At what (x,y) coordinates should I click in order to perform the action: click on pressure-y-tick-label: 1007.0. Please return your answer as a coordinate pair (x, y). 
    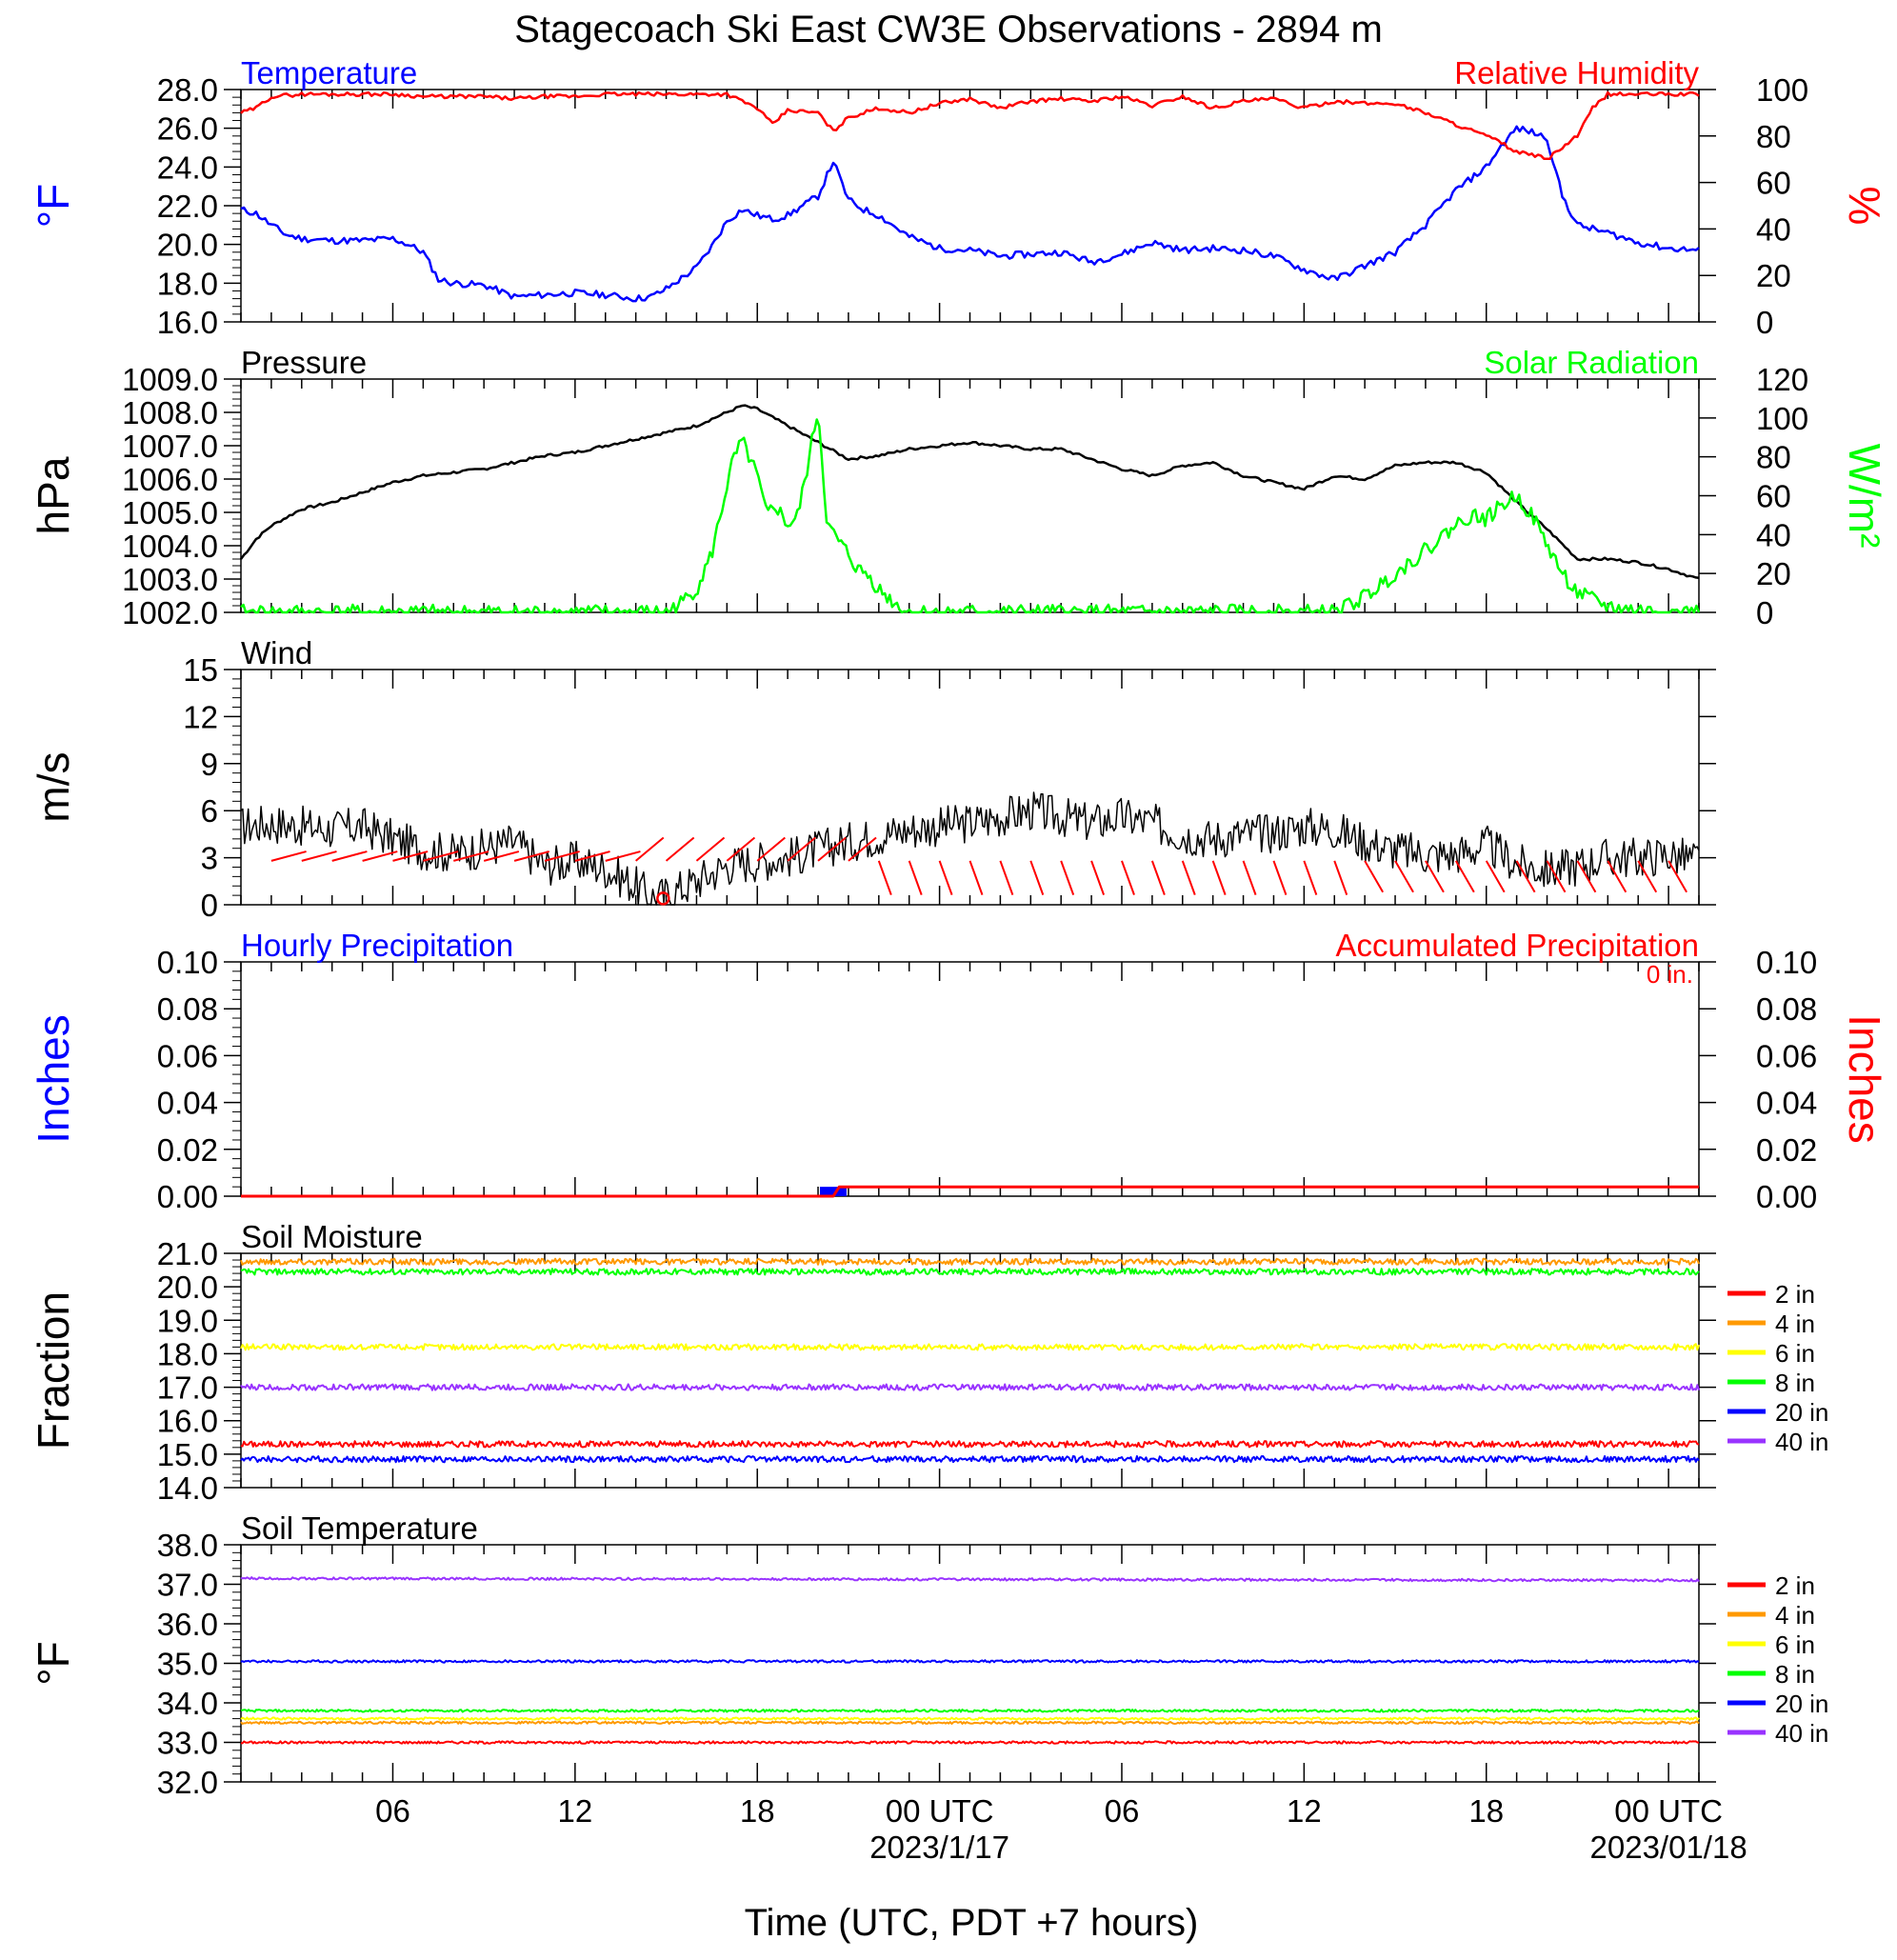
    Looking at the image, I should click on (170, 446).